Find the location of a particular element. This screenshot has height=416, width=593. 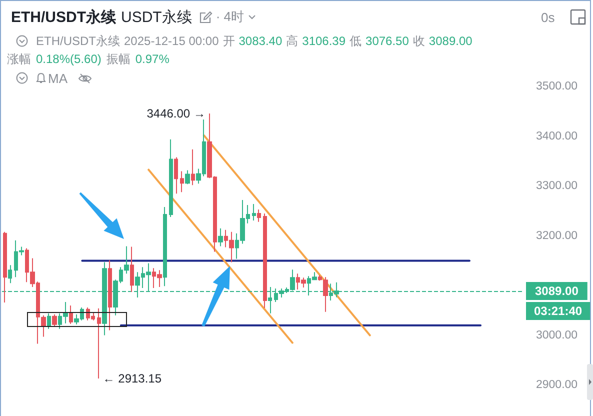

text: 0s is located at coordinates (548, 17).